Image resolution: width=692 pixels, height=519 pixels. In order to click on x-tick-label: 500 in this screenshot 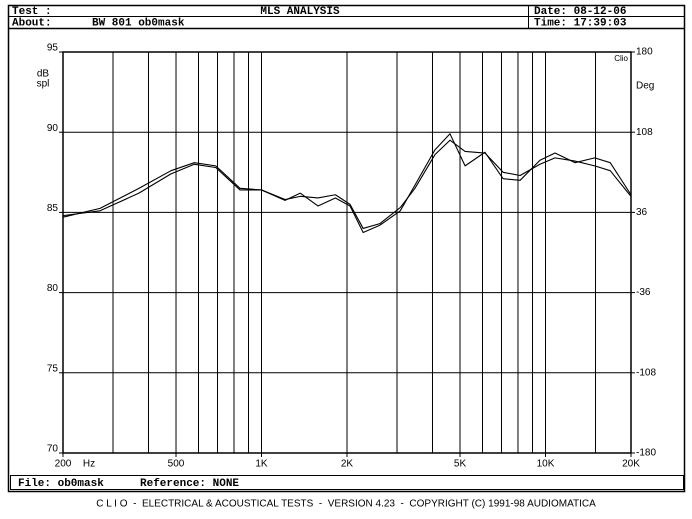, I will do `click(176, 464)`.